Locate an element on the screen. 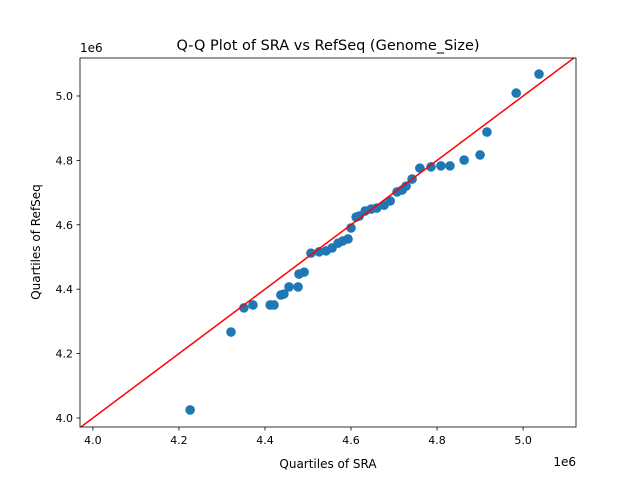  x-tick-label: 4.2 is located at coordinates (179, 440).